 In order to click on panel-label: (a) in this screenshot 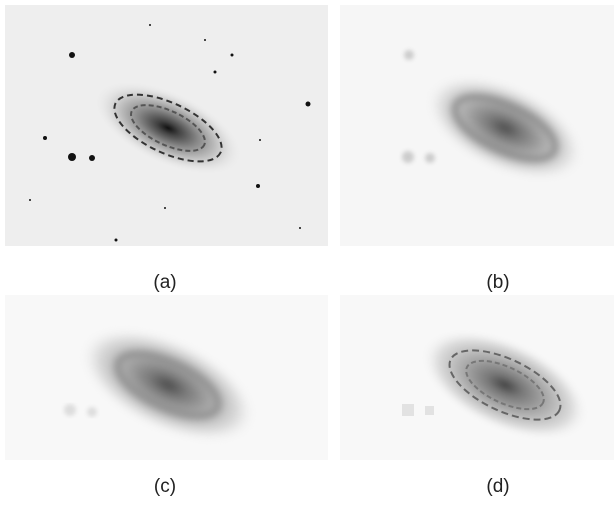, I will do `click(164, 282)`.